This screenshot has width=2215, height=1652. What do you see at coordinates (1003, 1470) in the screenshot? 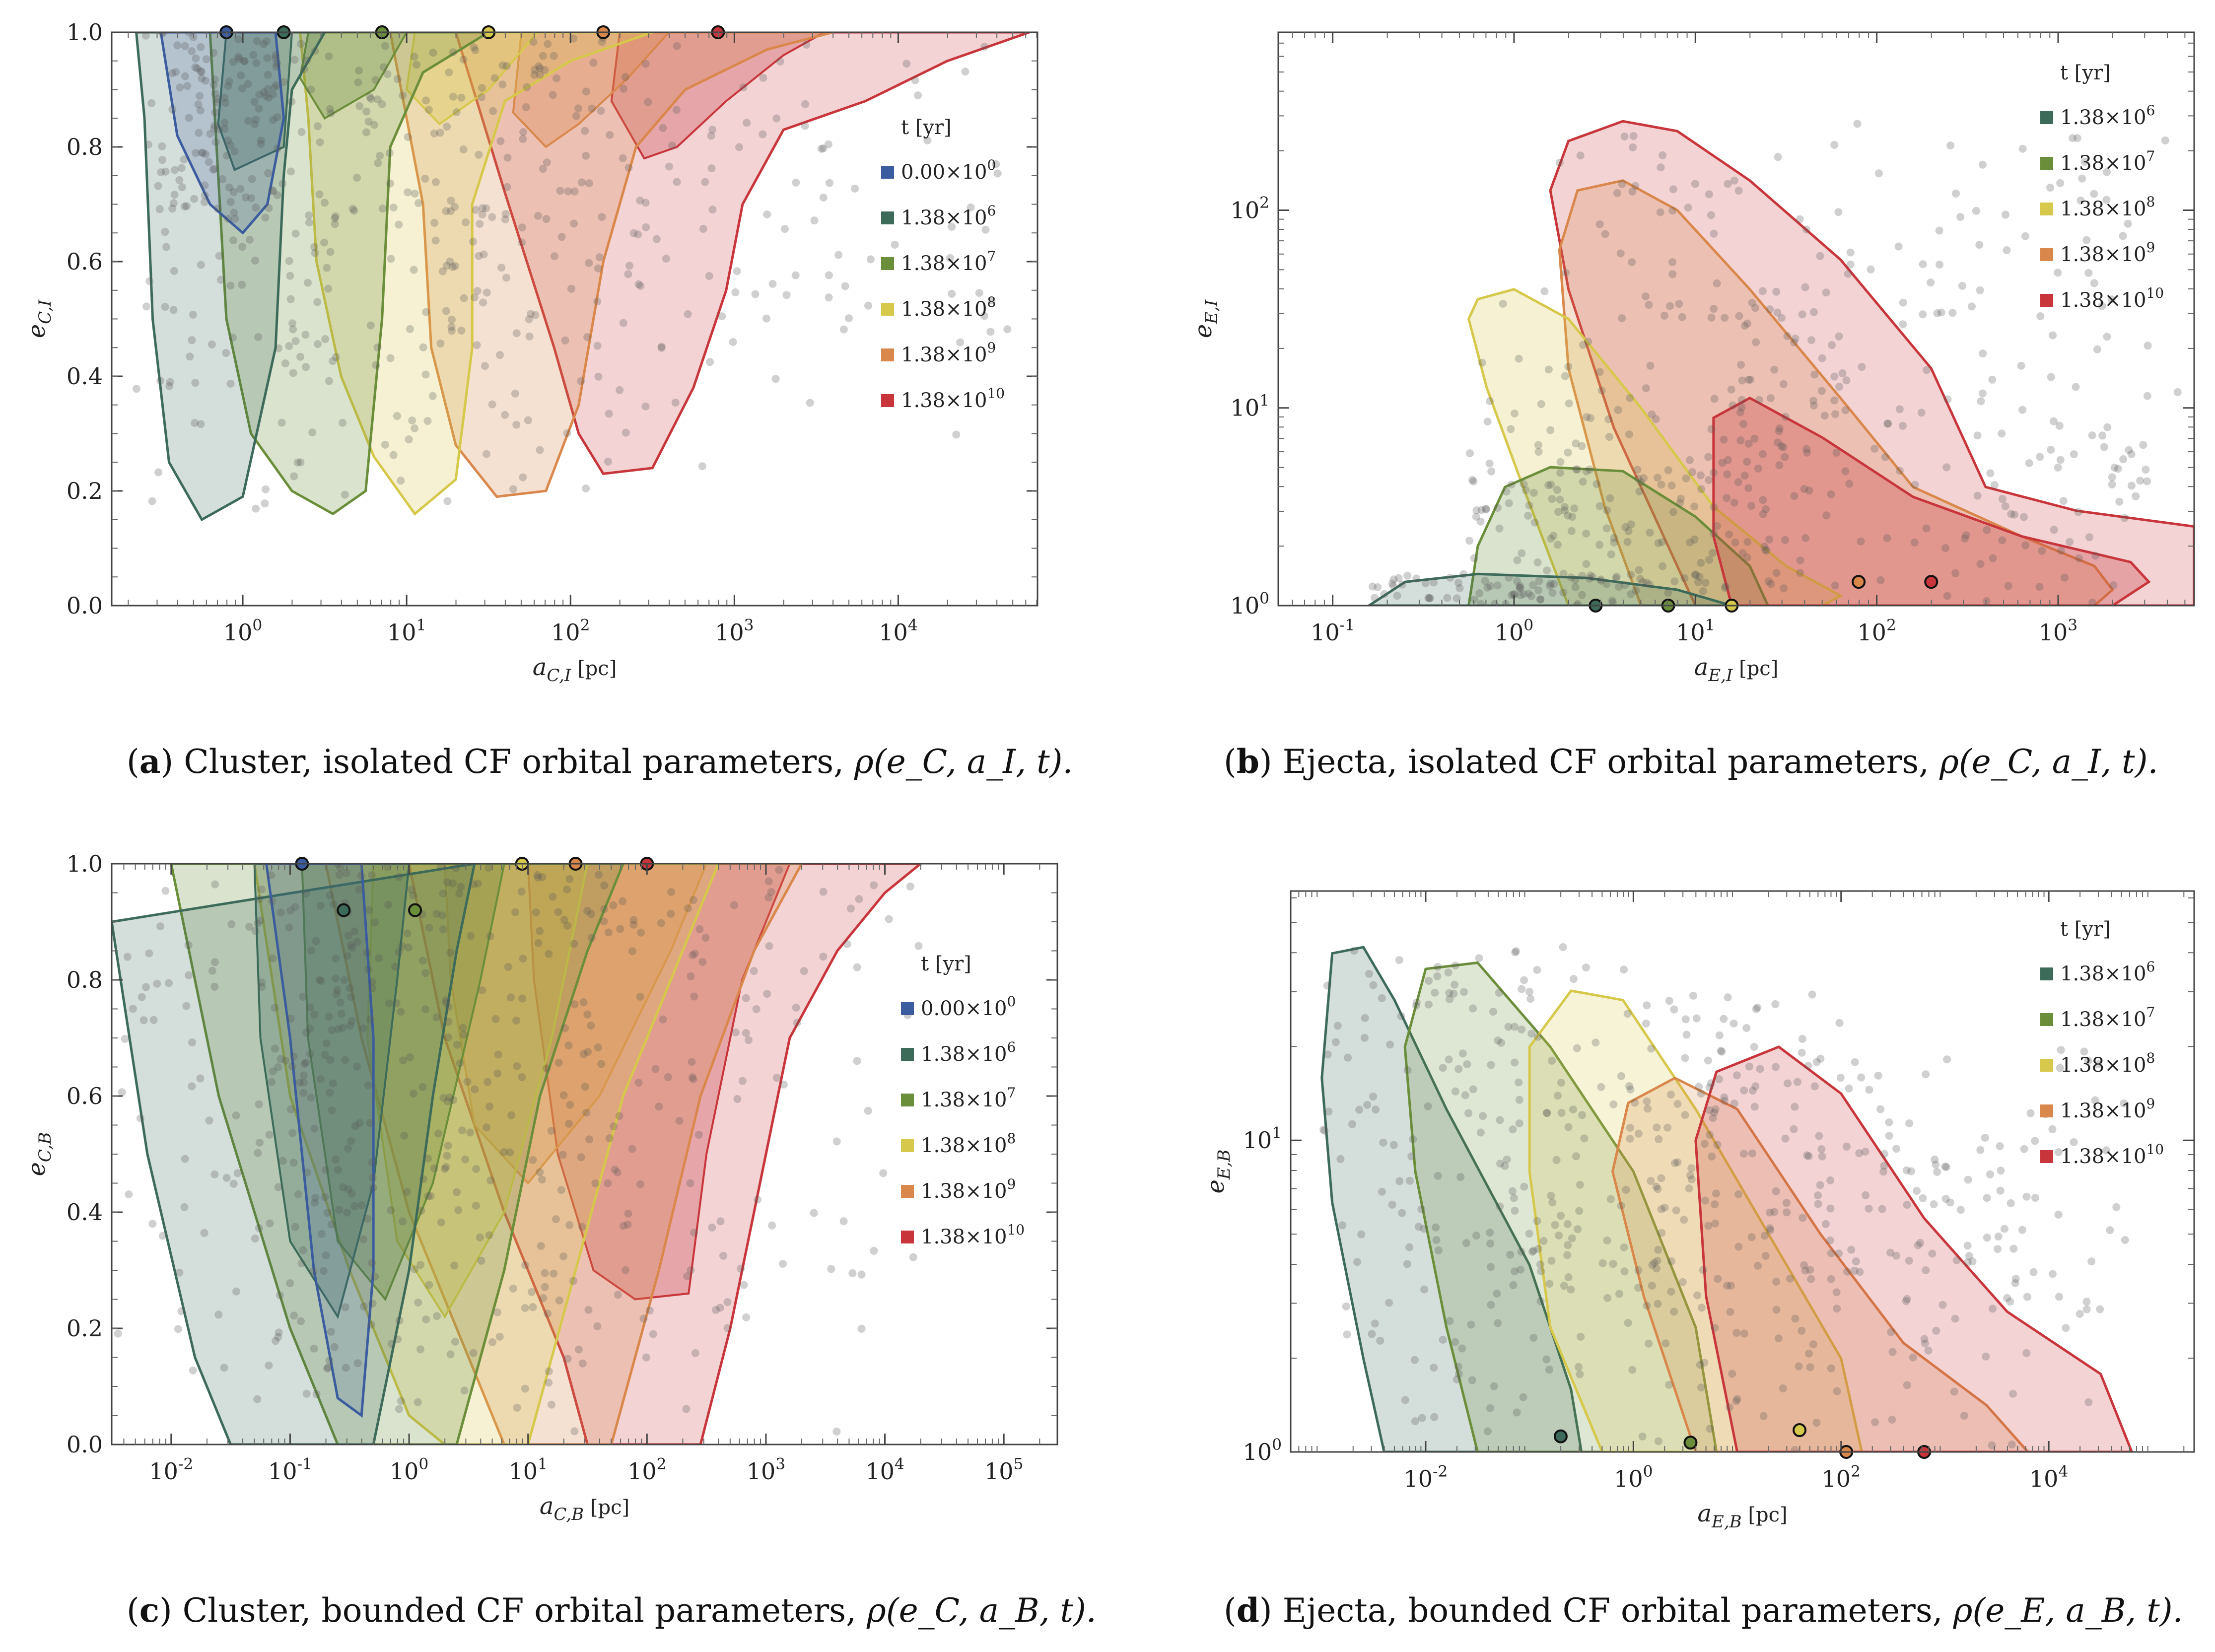
I see `x-tick-label: 10⁵` at bounding box center [1003, 1470].